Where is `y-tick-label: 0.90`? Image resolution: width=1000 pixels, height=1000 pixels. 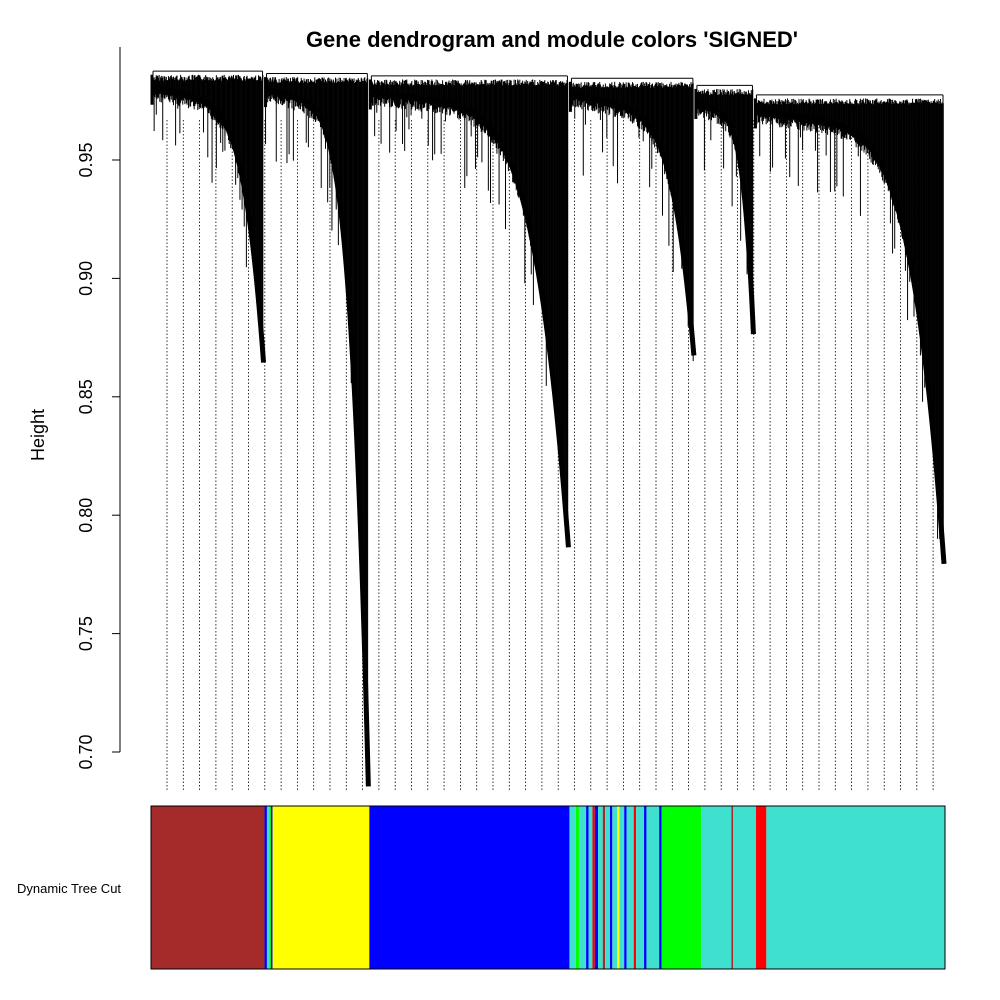
y-tick-label: 0.90 is located at coordinates (86, 278).